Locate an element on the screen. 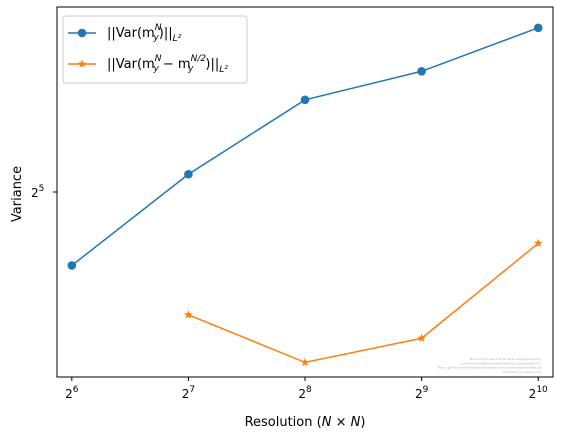 Image resolution: width=561 pixels, height=444 pixels. legend-entry-2: ||Var(mN y − mN/2 y)||L² is located at coordinates (148, 64).